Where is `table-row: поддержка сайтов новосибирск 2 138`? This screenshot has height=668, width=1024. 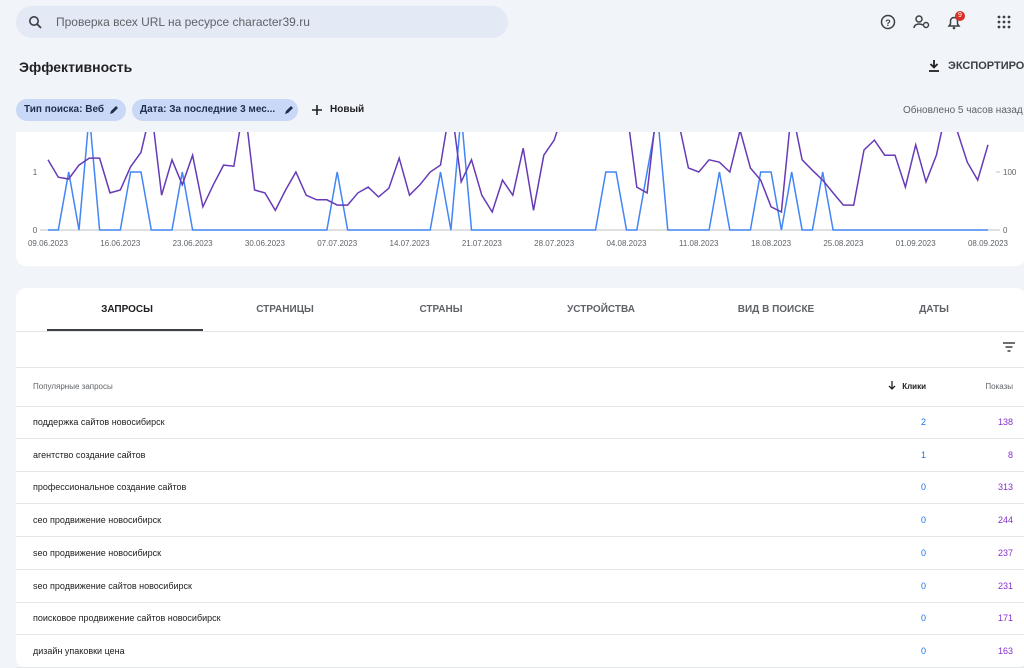 table-row: поддержка сайтов новосибирск 2 138 is located at coordinates (520, 422).